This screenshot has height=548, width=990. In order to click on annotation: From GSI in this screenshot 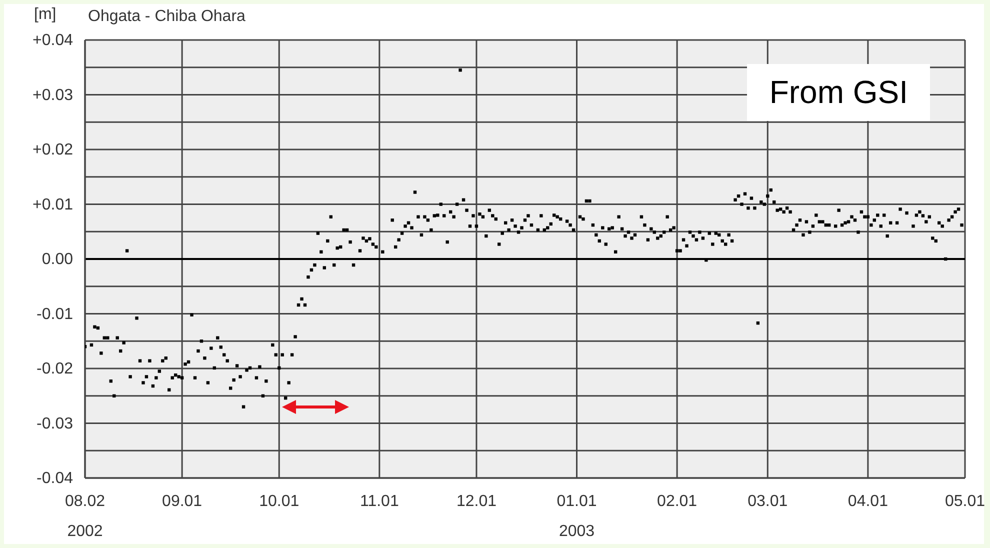, I will do `click(838, 92)`.